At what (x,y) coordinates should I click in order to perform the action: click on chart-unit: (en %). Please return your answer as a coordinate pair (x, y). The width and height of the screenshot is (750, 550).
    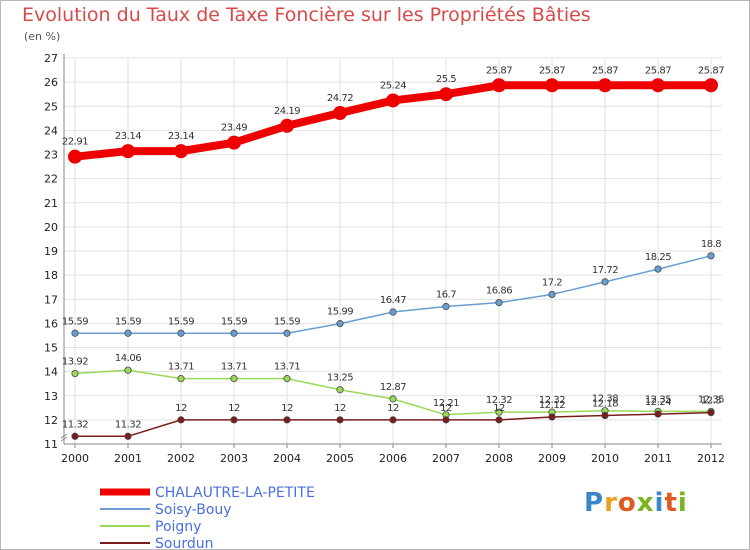
    Looking at the image, I should click on (42, 36).